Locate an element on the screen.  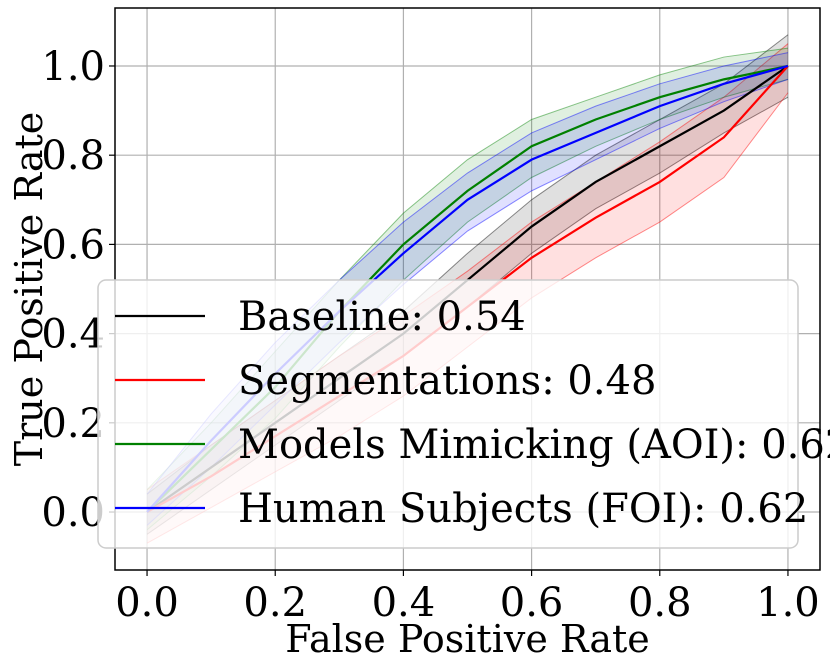
x-tick-label: 1.0 is located at coordinates (788, 603).